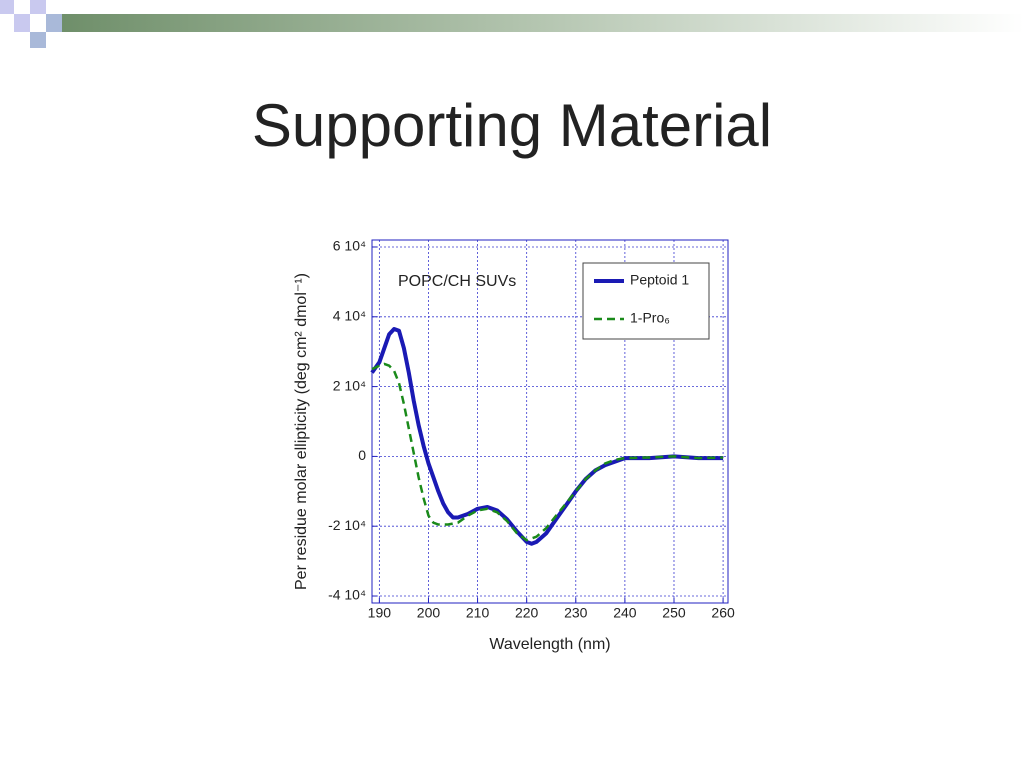 Image resolution: width=1024 pixels, height=773 pixels. Describe the element at coordinates (512, 24) in the screenshot. I see `decoration` at that location.